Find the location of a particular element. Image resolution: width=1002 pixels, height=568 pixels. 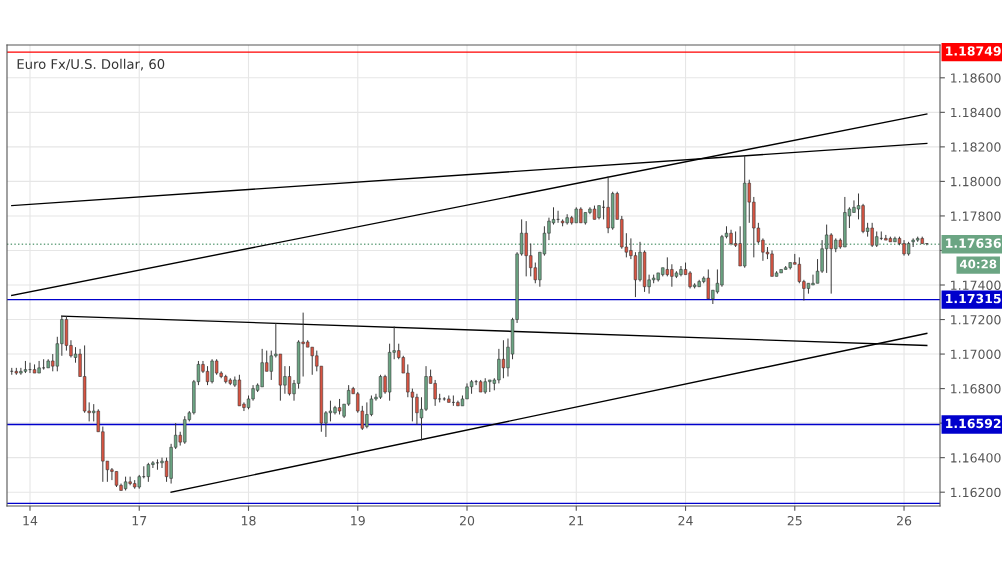

x-tick-label: 18 is located at coordinates (248, 520).